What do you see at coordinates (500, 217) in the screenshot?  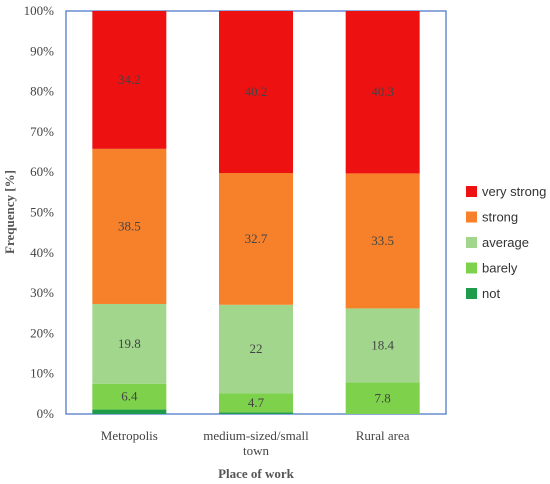 I see `legend-label: strong` at bounding box center [500, 217].